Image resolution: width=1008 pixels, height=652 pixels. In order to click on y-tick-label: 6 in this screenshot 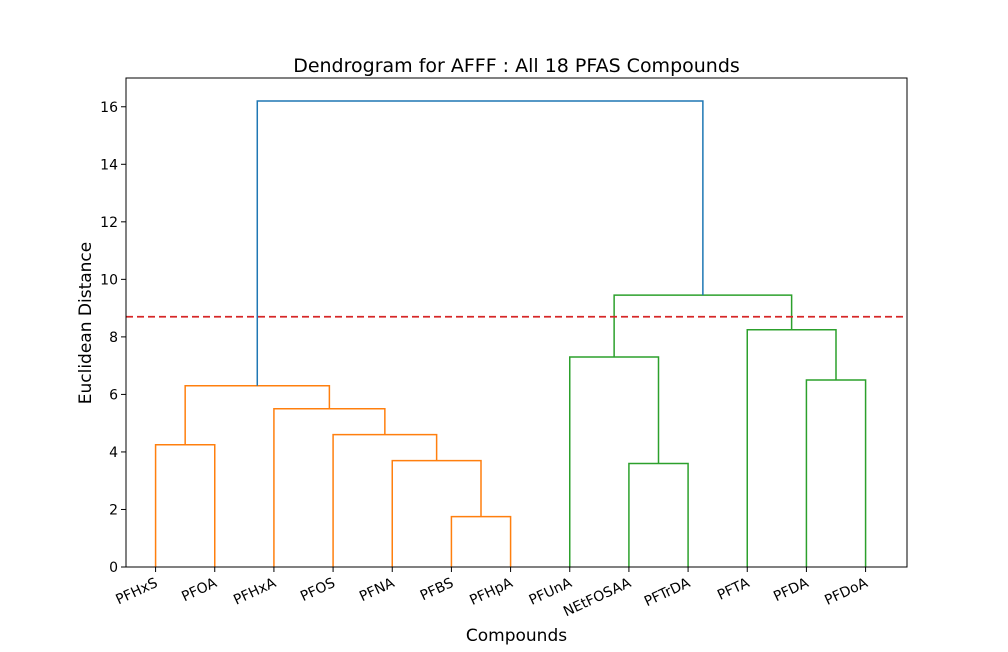, I will do `click(113, 395)`.